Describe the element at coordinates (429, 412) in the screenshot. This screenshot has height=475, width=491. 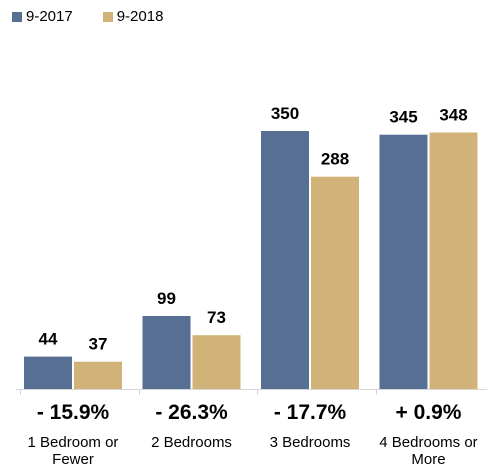
I see `percent-change-label: + 0.9%` at that location.